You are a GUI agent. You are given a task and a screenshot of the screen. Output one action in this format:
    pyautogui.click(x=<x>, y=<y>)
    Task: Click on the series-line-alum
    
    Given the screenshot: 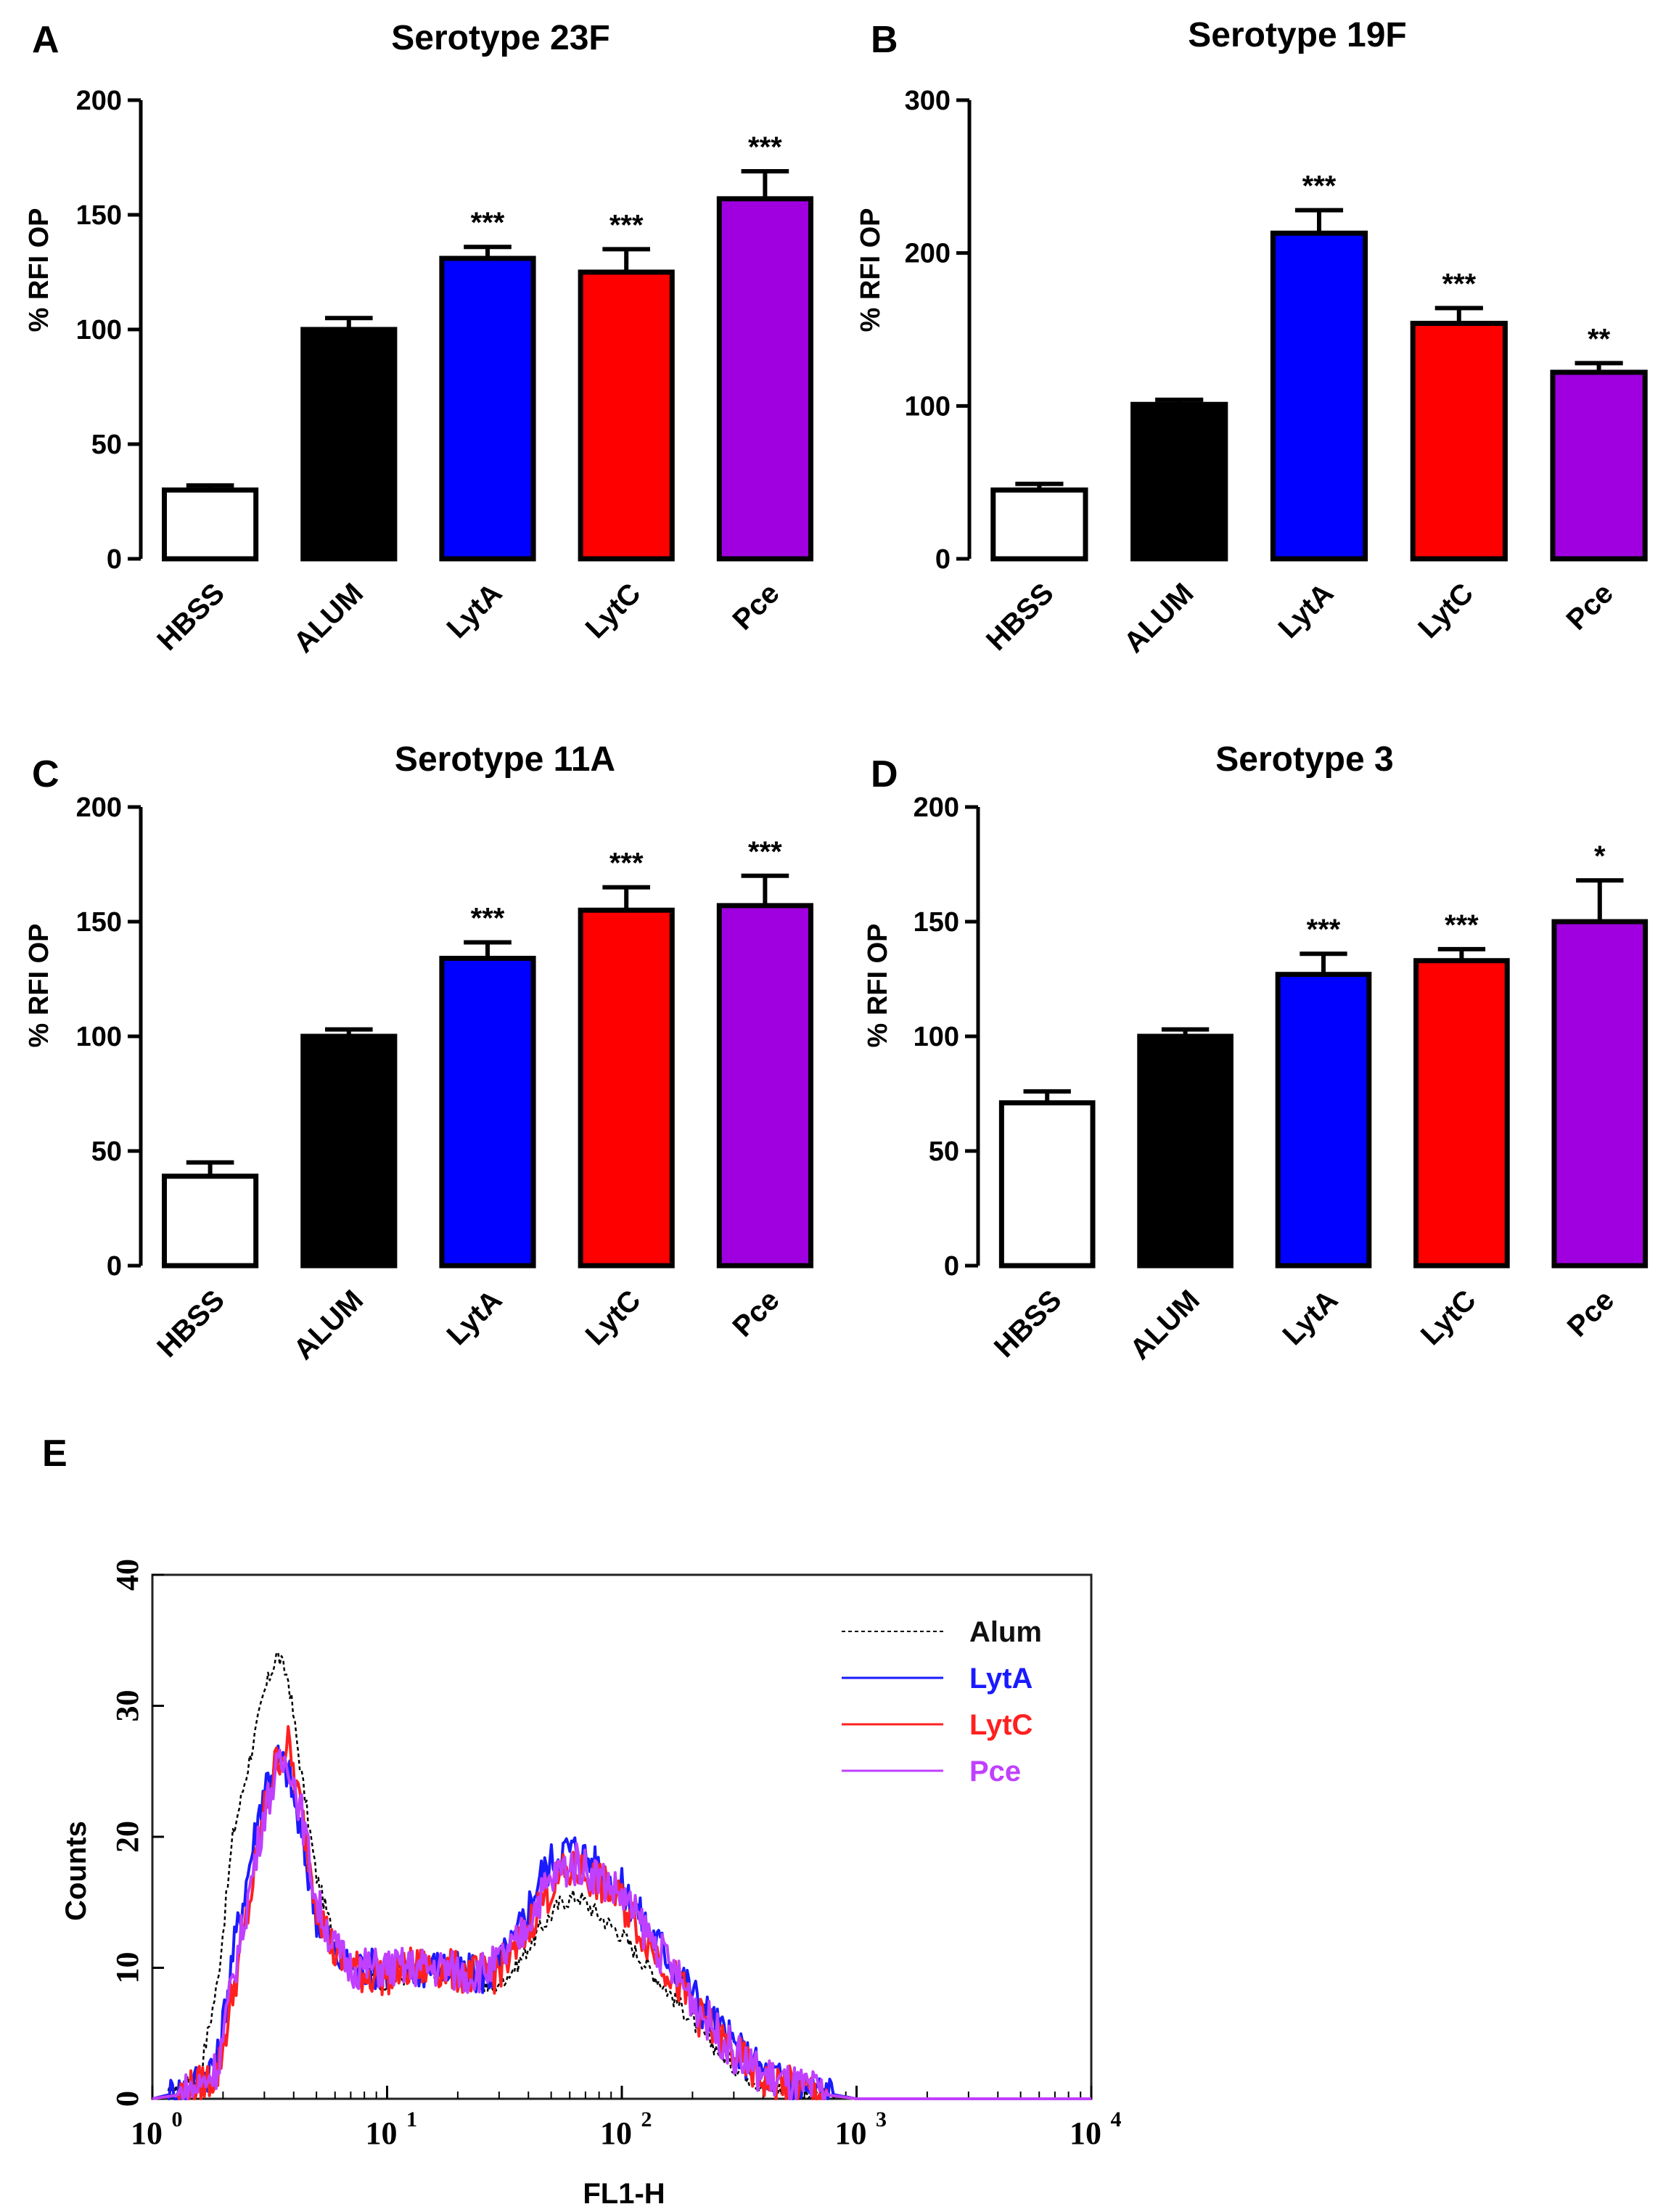 What is the action you would take?
    pyautogui.click(x=621, y=1875)
    